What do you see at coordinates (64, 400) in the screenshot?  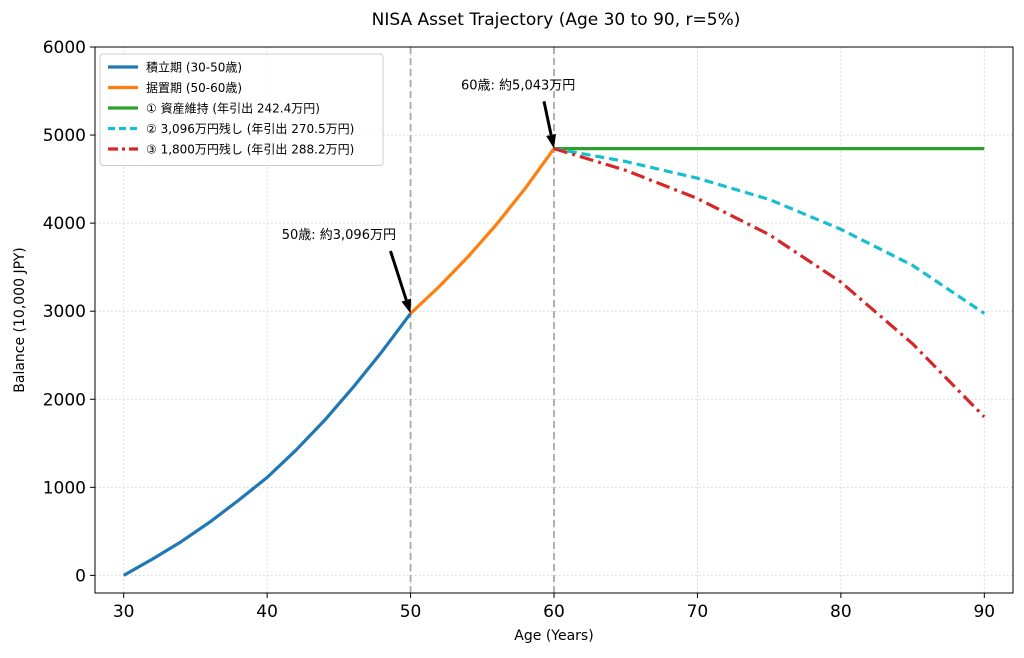 I see `y-tick-label: 2000` at bounding box center [64, 400].